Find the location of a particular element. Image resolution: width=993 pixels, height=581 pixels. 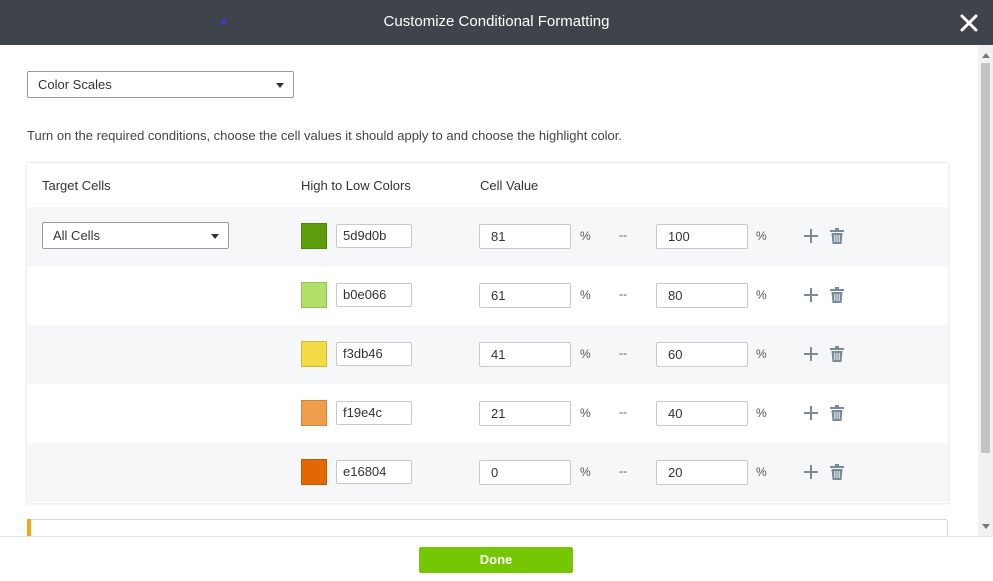

vertical-scrollbar is located at coordinates (985, 290).